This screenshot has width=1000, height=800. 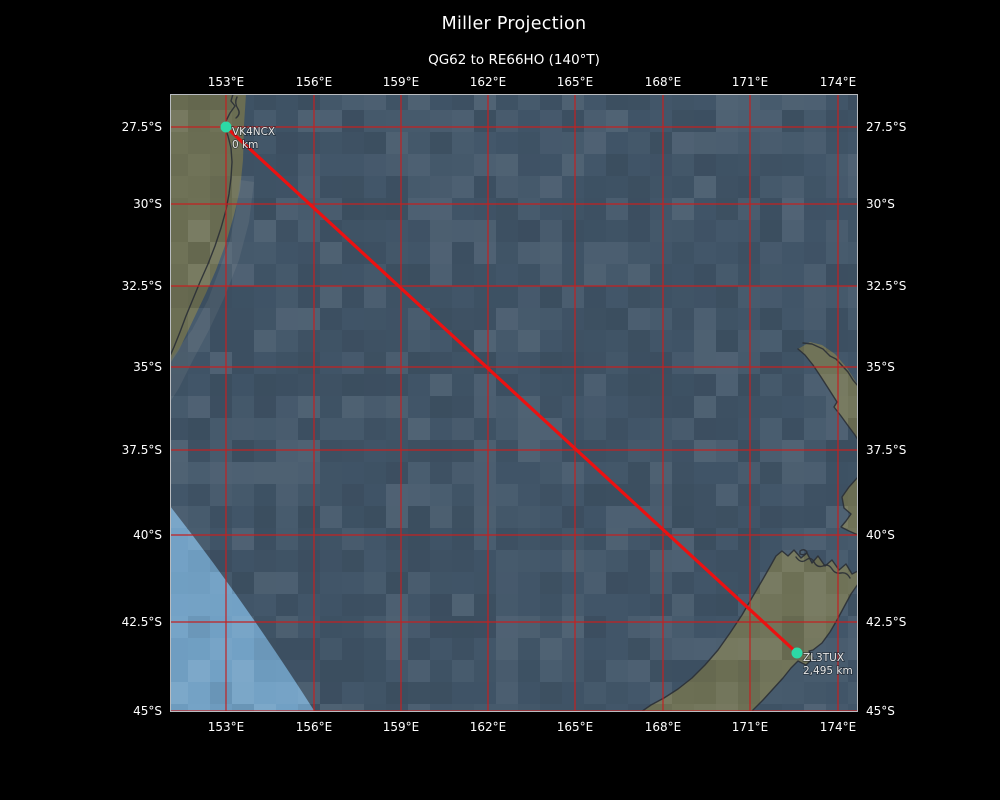 What do you see at coordinates (886, 450) in the screenshot?
I see `lat-tick-label-right: 37.5°S` at bounding box center [886, 450].